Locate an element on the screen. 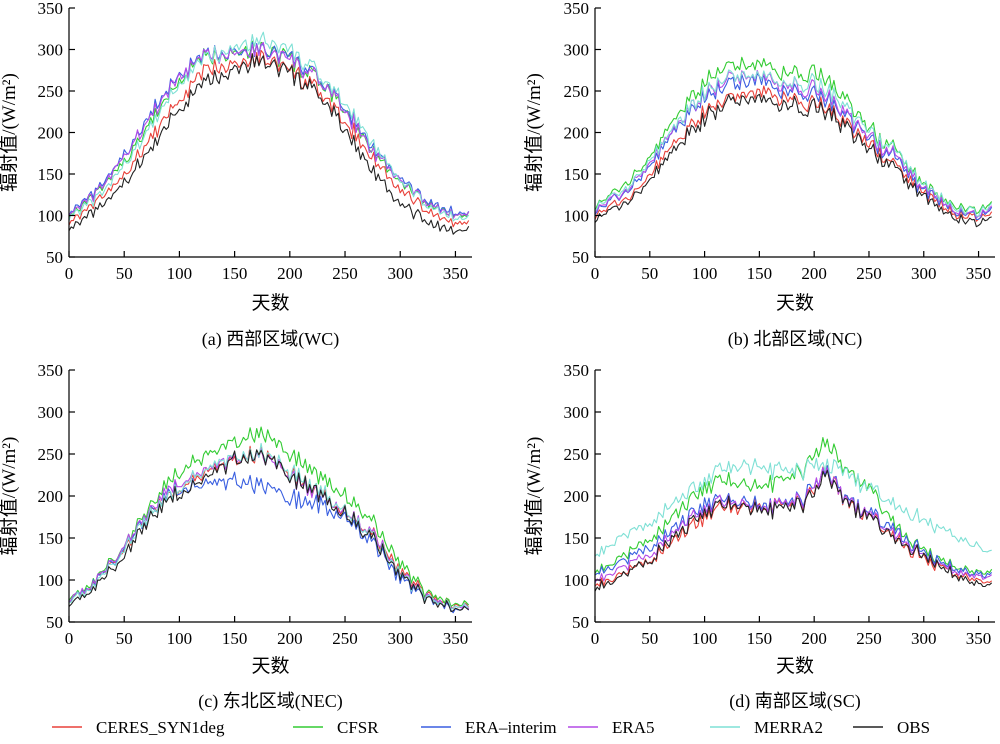 The height and width of the screenshot is (744, 1000). legend-label: ERA5 is located at coordinates (633, 727).